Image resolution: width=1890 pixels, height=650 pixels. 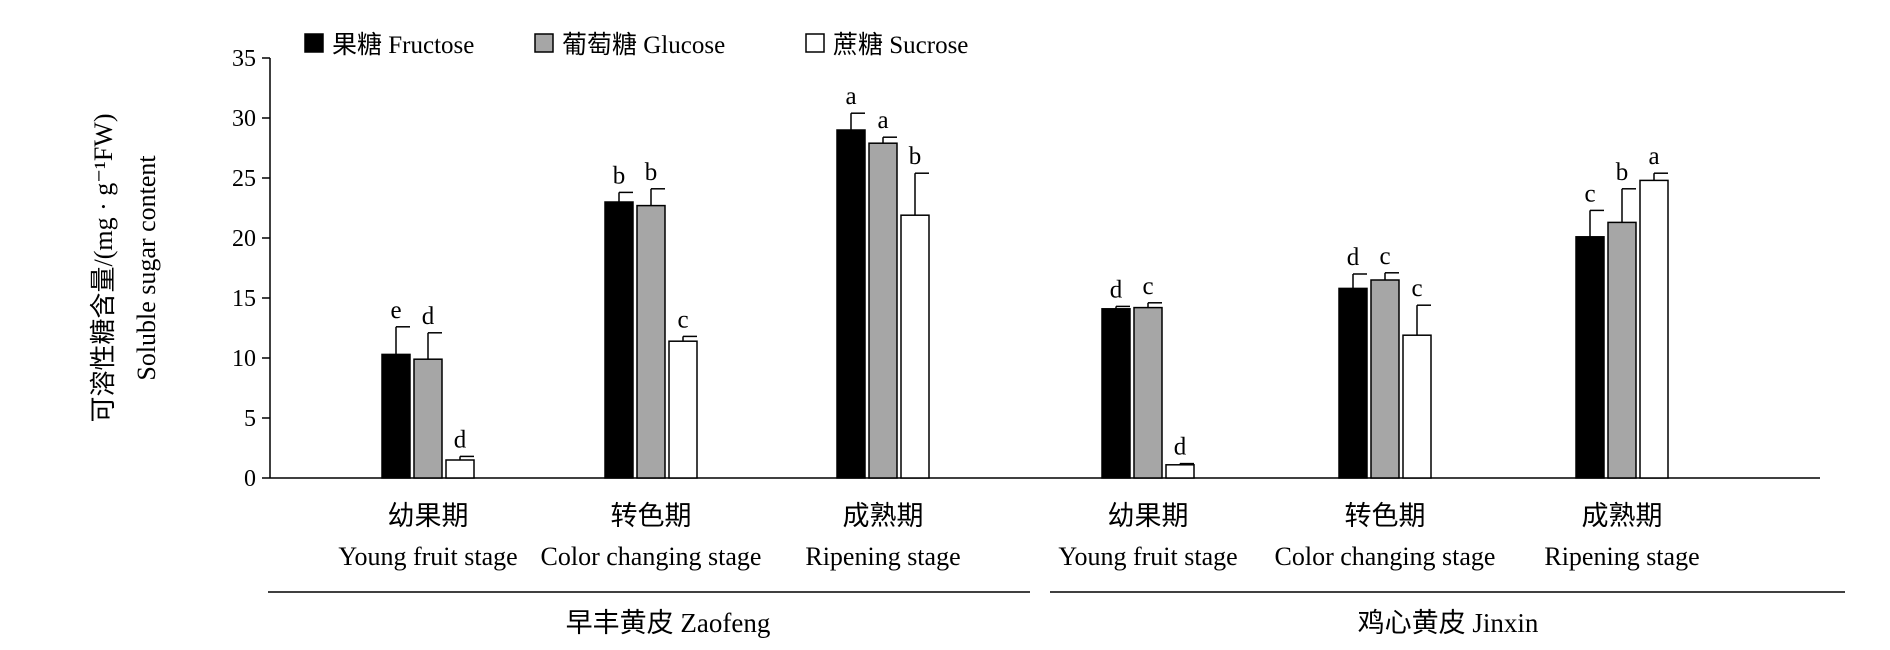 I want to click on legend-label: 蔗糖 Sucrose, so click(x=900, y=45).